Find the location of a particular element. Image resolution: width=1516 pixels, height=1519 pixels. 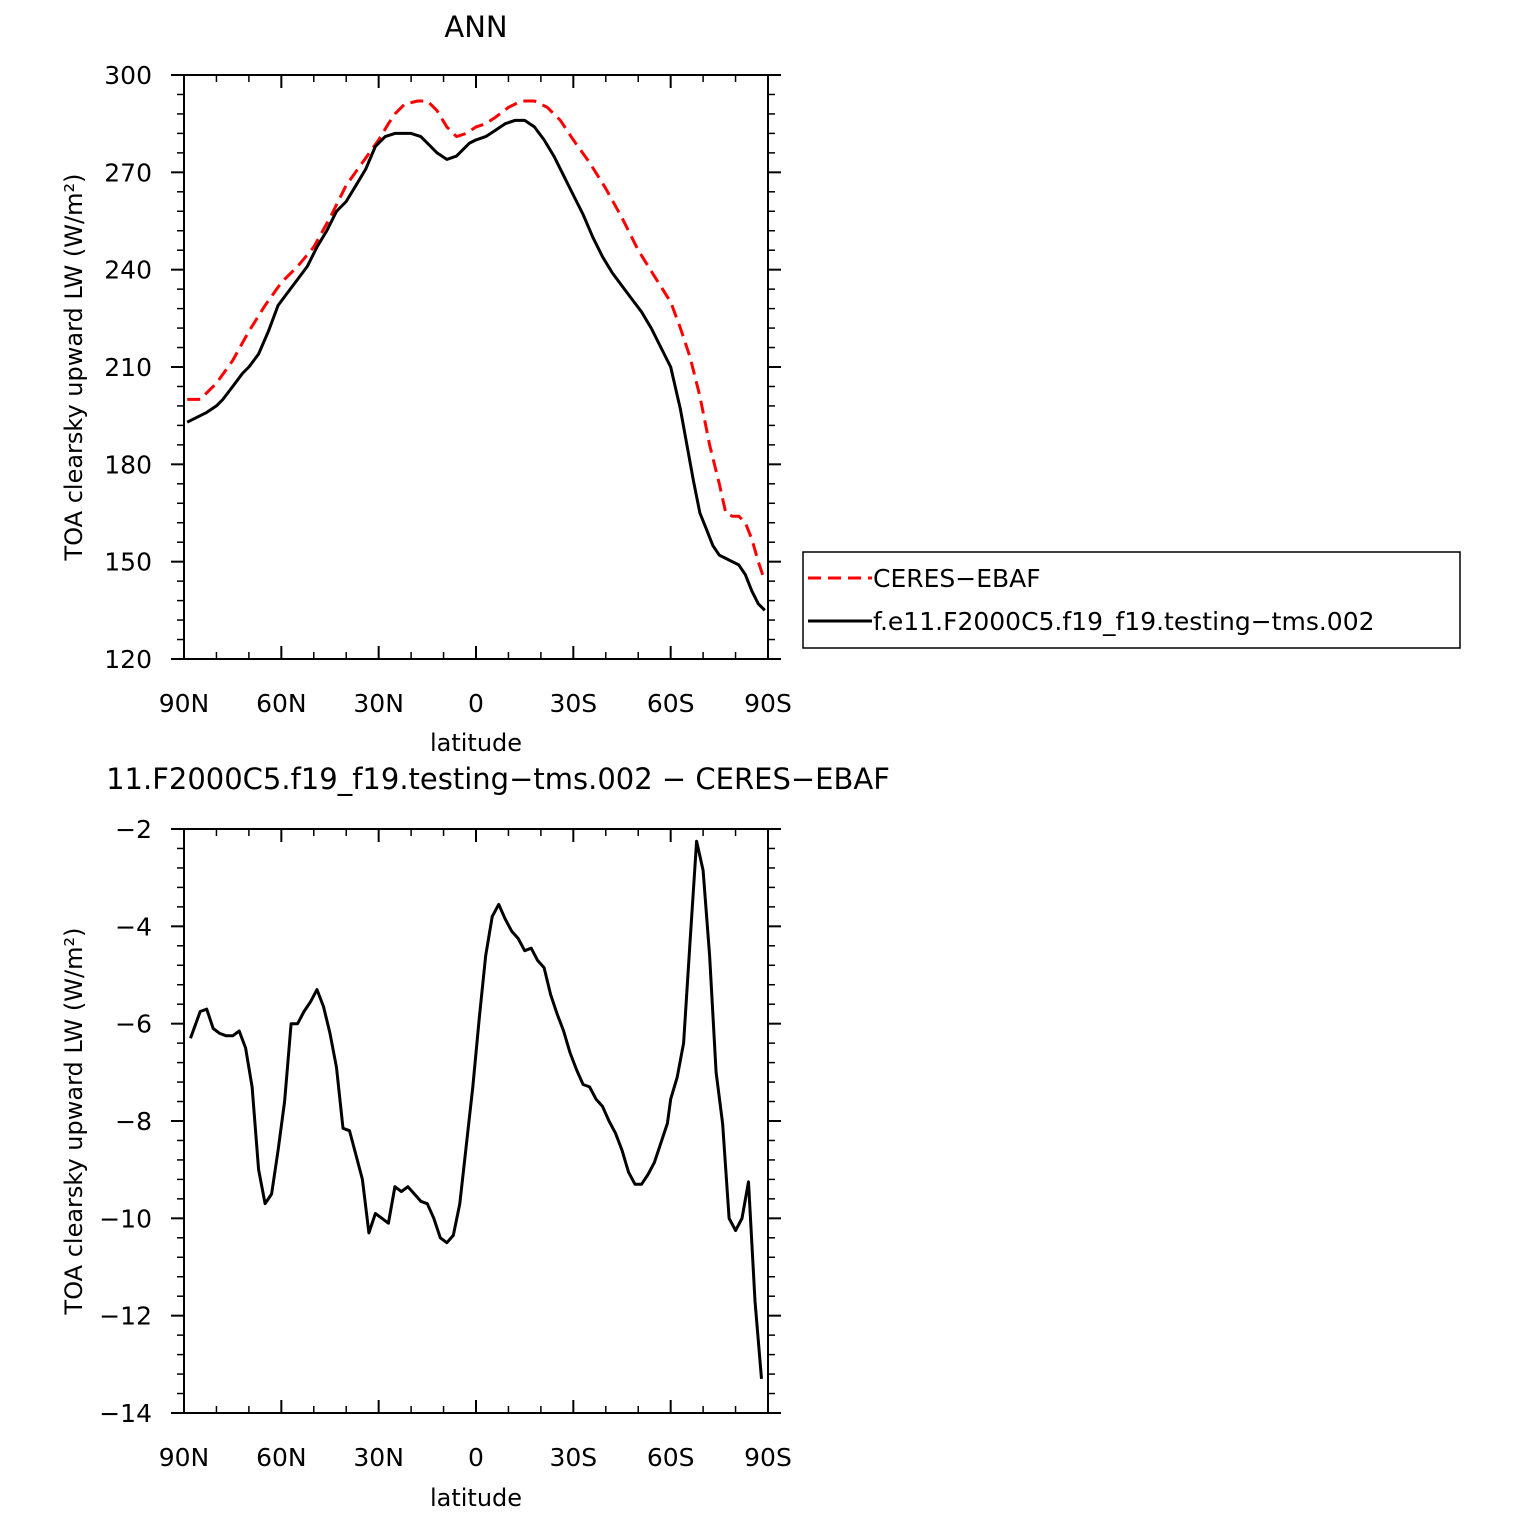

series-line-model is located at coordinates (476, 365).